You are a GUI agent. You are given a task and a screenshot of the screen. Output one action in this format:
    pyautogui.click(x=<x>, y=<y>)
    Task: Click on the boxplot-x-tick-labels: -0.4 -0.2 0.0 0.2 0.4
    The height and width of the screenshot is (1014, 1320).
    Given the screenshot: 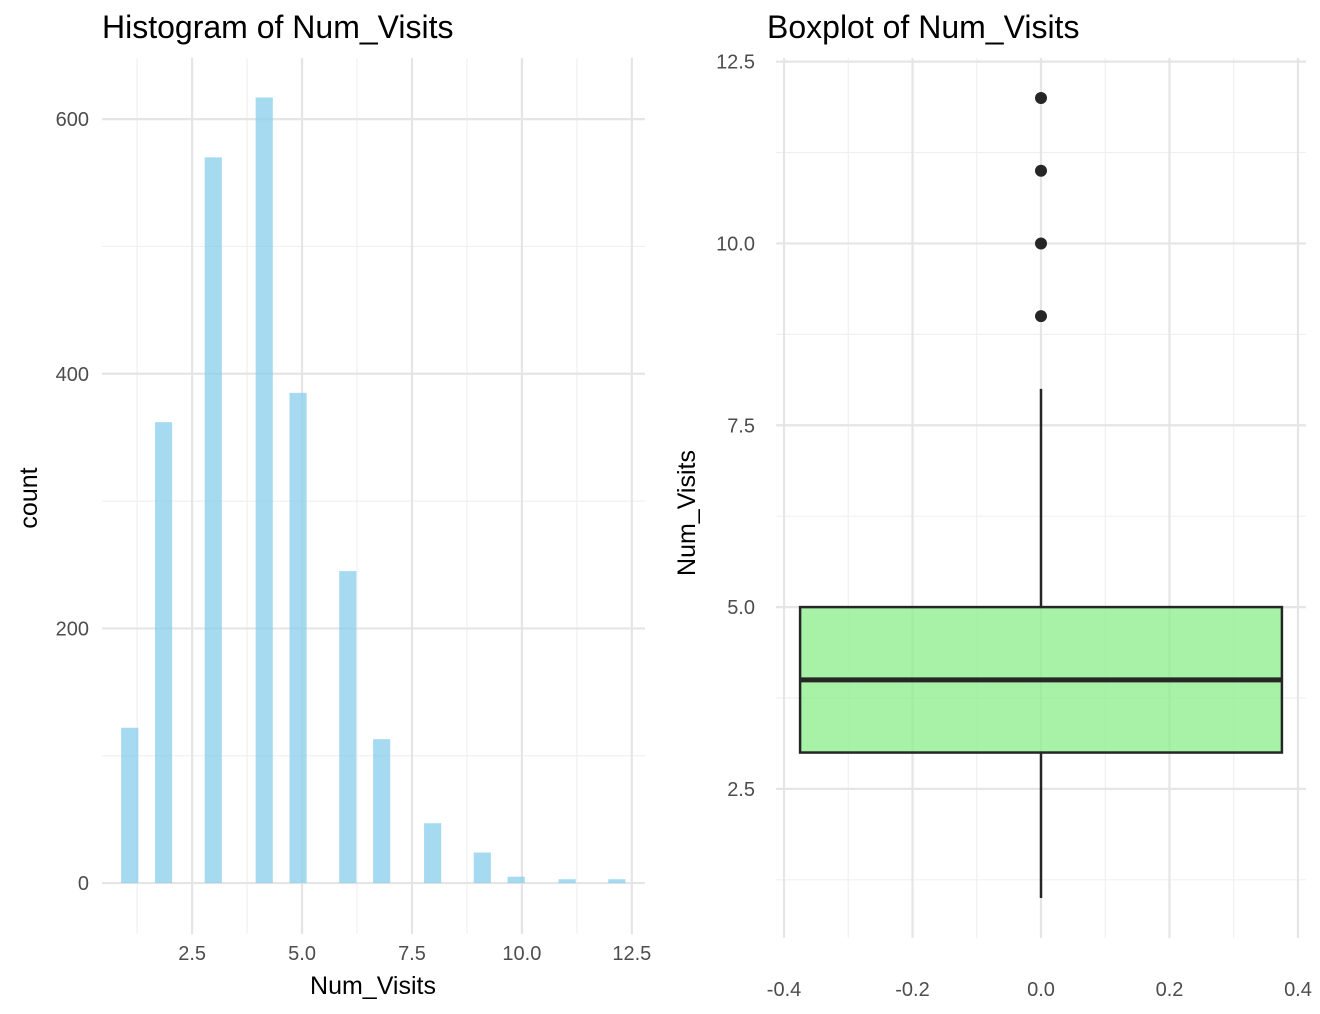 What is the action you would take?
    pyautogui.click(x=1039, y=990)
    